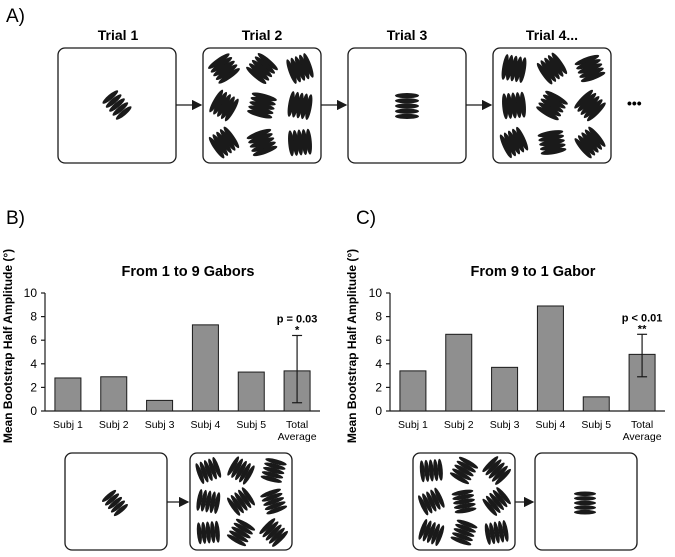 The width and height of the screenshot is (675, 557). I want to click on panel-a-letter: A), so click(15, 16).